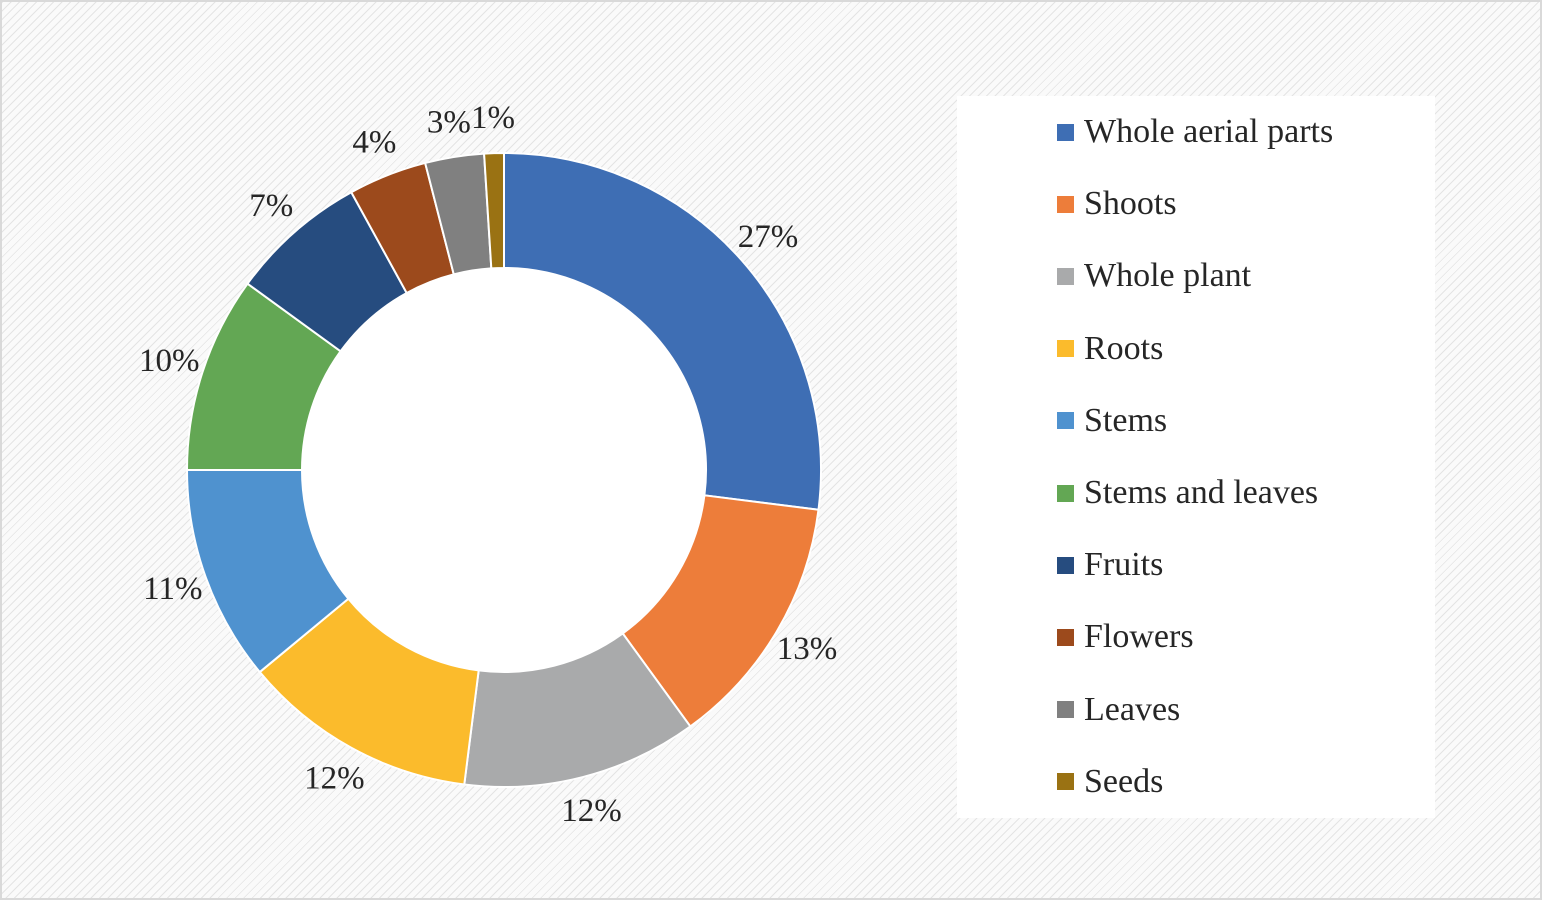  Describe the element at coordinates (172, 589) in the screenshot. I see `data-label-stems: 11%` at that location.